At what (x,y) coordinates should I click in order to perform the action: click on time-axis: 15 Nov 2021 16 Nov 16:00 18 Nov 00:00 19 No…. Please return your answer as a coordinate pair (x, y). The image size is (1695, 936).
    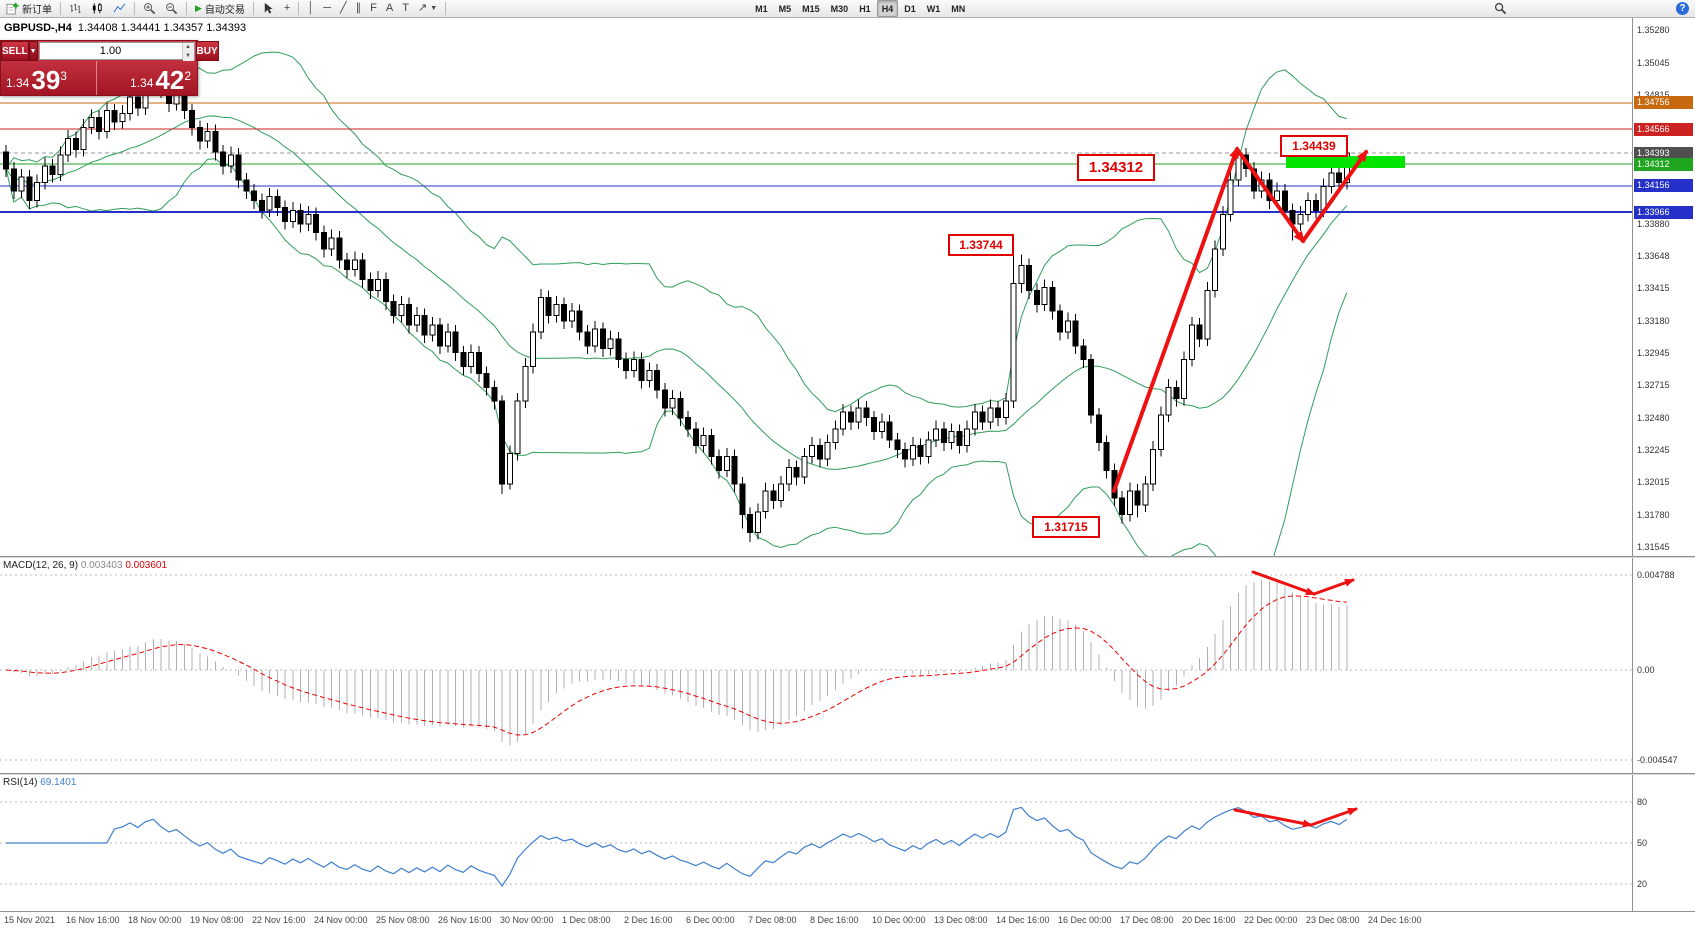
    Looking at the image, I should click on (847, 923).